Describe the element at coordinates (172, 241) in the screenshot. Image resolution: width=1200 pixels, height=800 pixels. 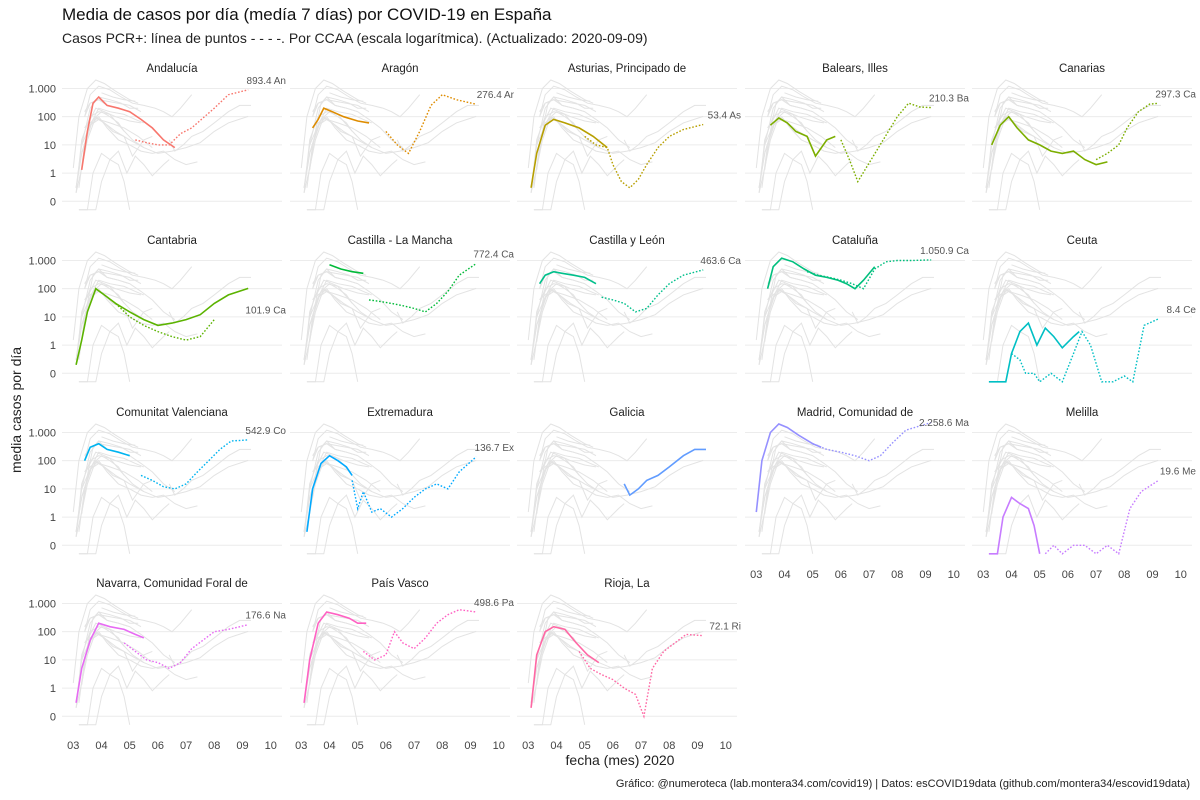
I see `panel-title: Cantabria` at that location.